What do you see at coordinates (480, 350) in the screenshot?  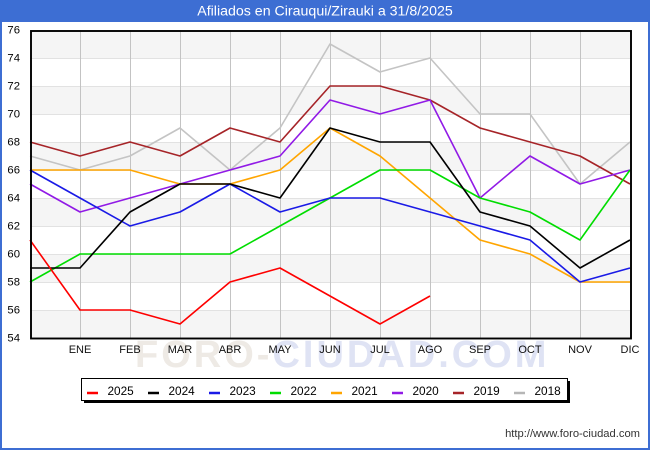 I see `svg-text: SEP` at bounding box center [480, 350].